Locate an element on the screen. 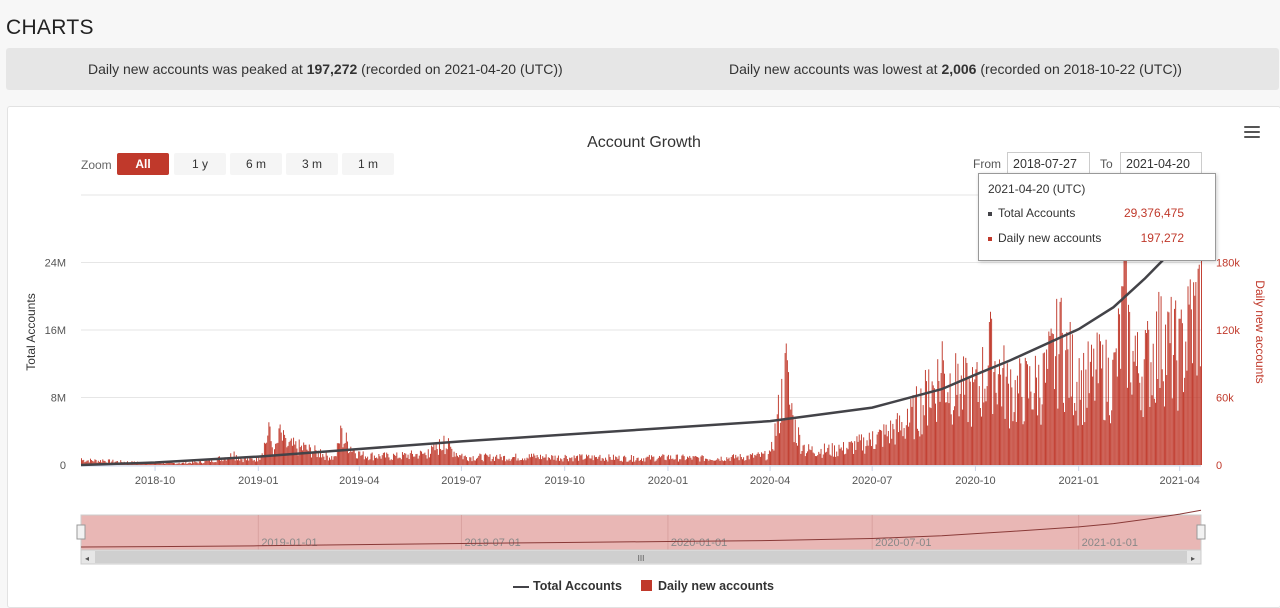 The image size is (1280, 608). hamburger-menu-icon is located at coordinates (1252, 132).